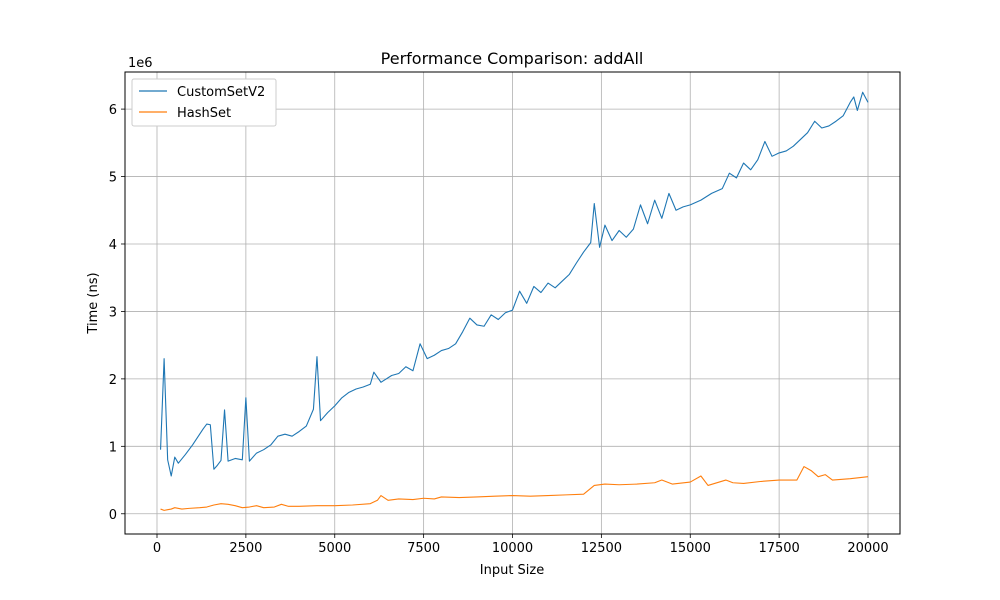 Image resolution: width=1000 pixels, height=600 pixels. What do you see at coordinates (113, 178) in the screenshot?
I see `y-tick-label: 5` at bounding box center [113, 178].